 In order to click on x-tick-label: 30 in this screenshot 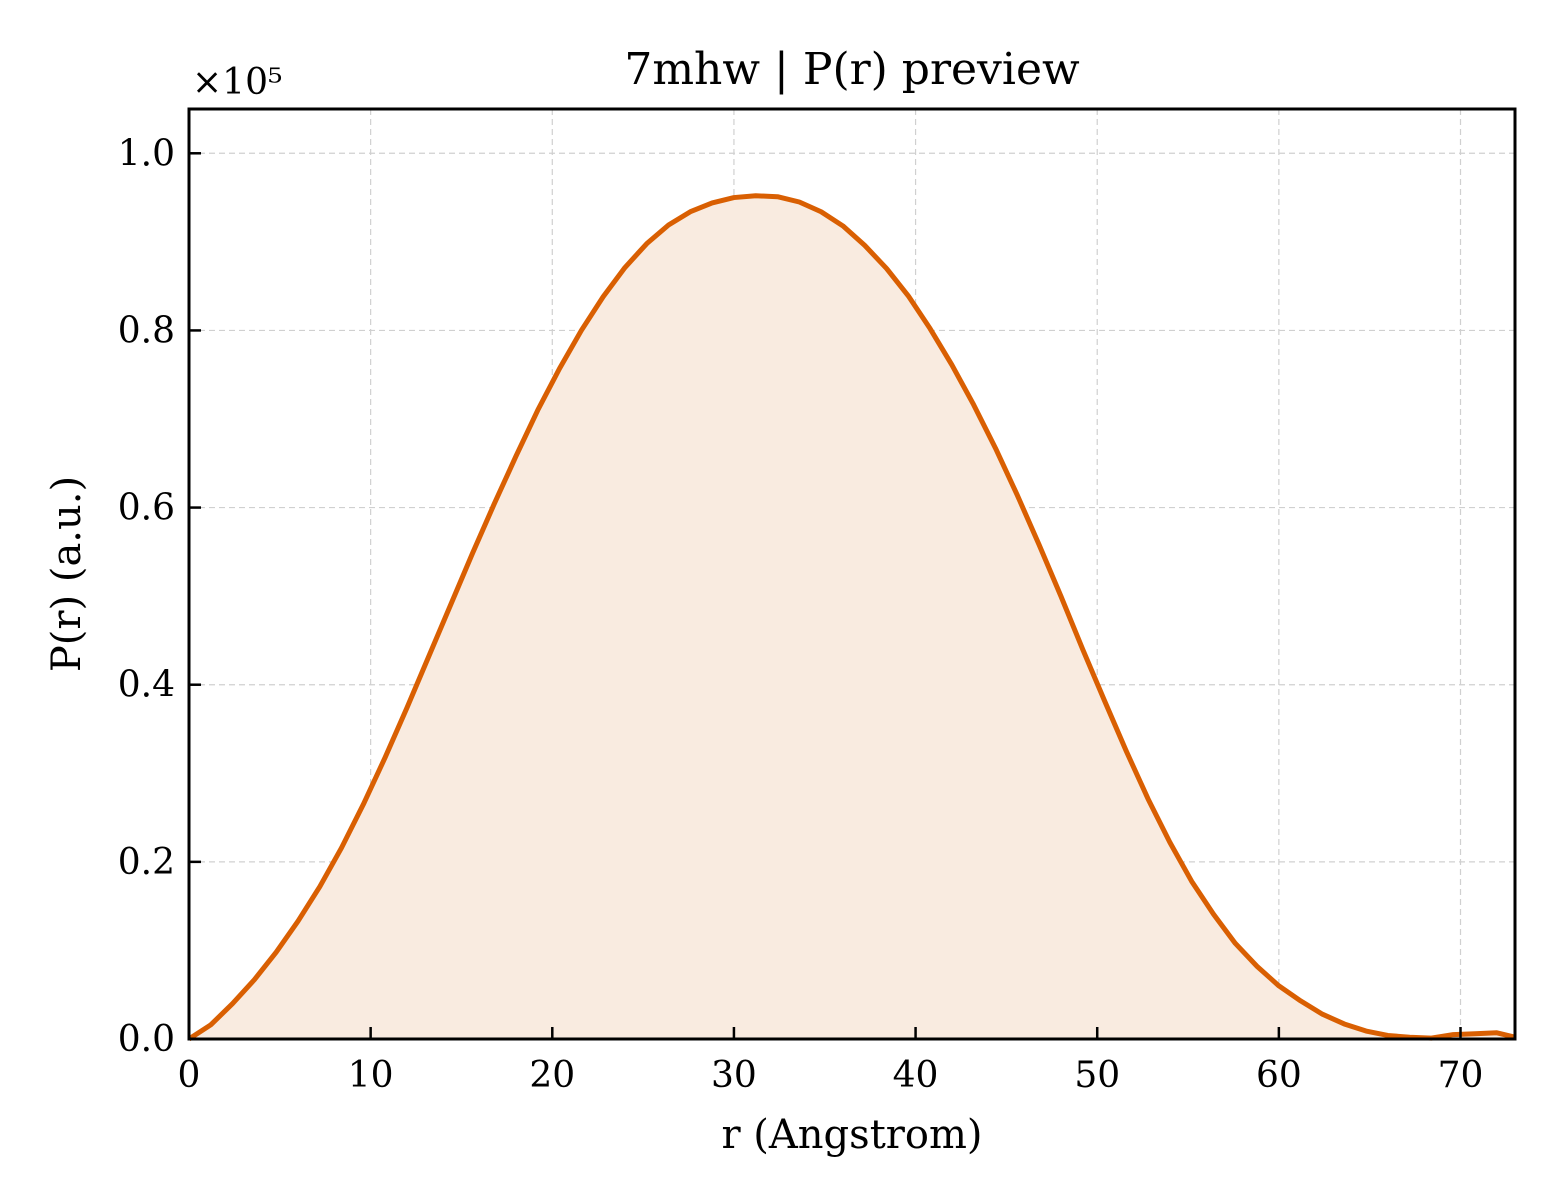, I will do `click(734, 1075)`.